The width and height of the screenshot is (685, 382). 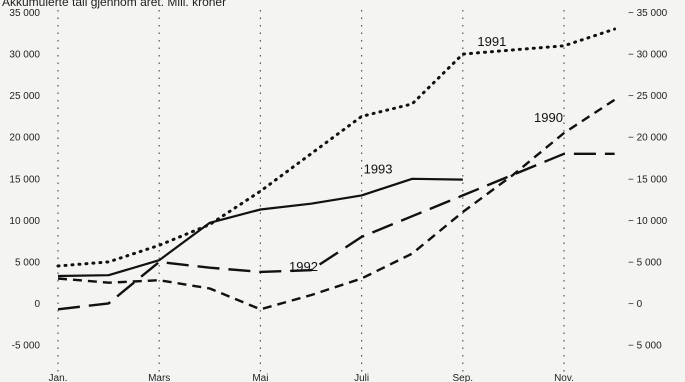 What do you see at coordinates (27, 262) in the screenshot?
I see `y-tick-label-left: 5 000` at bounding box center [27, 262].